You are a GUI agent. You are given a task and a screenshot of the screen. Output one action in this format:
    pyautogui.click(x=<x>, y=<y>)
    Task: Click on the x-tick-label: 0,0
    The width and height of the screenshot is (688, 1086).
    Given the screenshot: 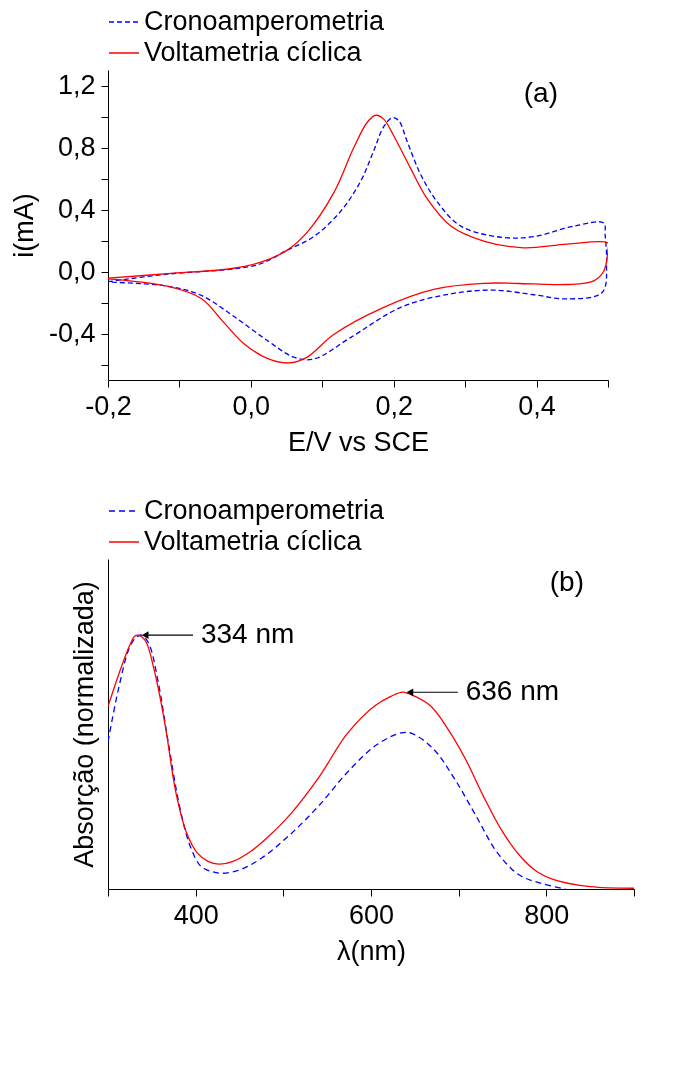 What is the action you would take?
    pyautogui.click(x=251, y=405)
    